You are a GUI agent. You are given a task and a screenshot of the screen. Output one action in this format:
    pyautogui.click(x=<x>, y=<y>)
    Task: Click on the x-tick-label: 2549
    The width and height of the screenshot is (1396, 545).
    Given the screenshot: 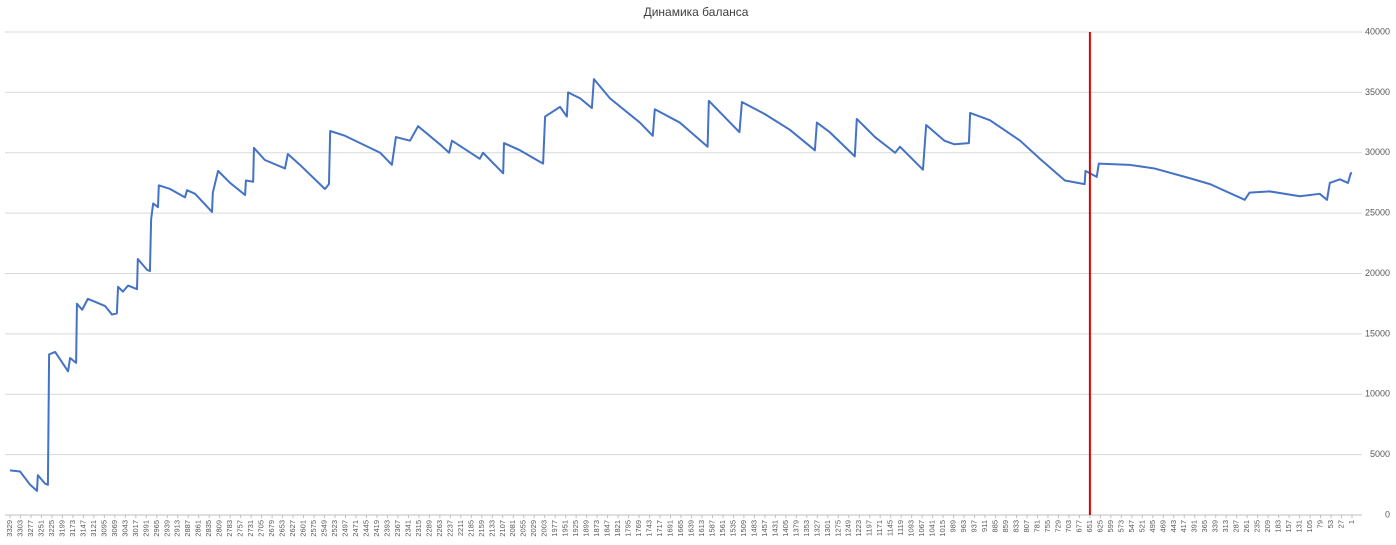 What is the action you would take?
    pyautogui.click(x=324, y=528)
    